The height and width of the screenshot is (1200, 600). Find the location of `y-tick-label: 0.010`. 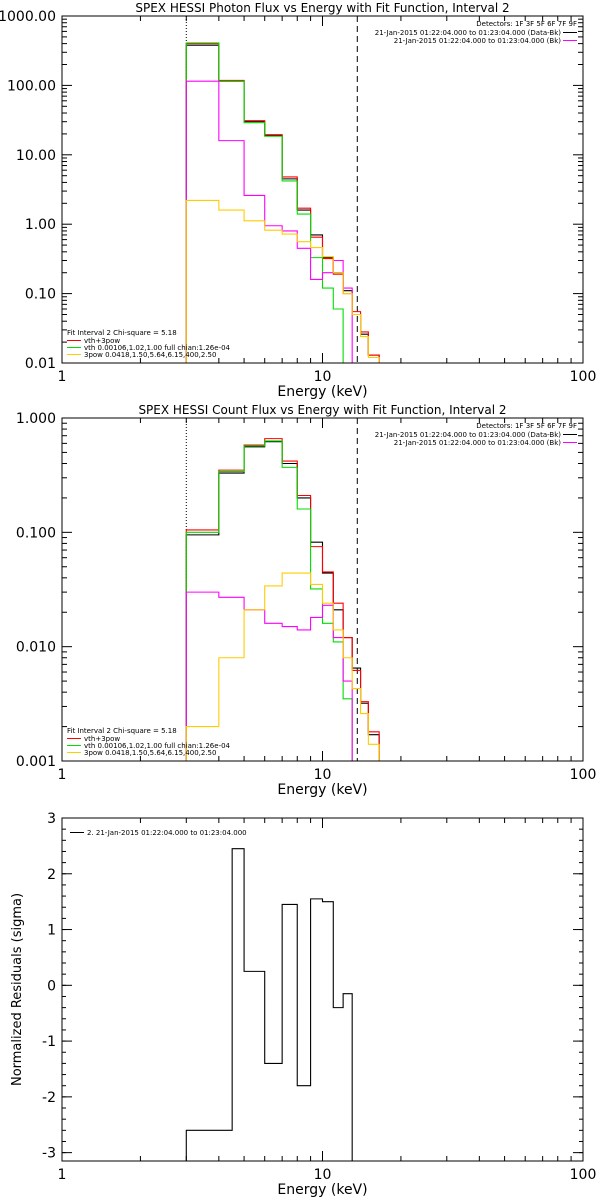

y-tick-label: 0.010 is located at coordinates (36, 648).